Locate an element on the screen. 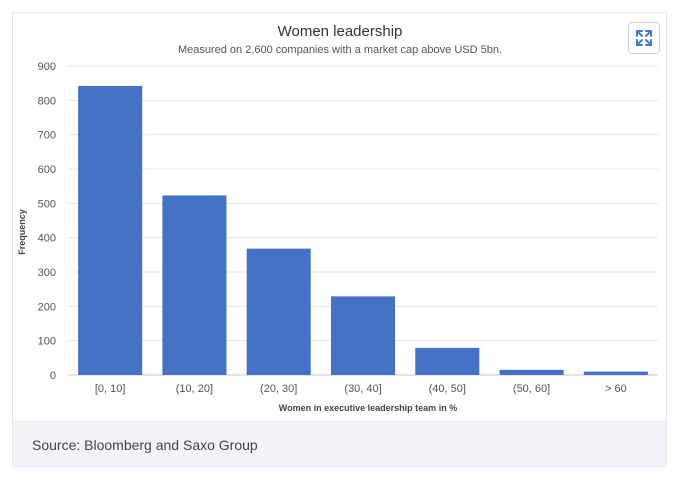 The image size is (681, 484). y-tick-label: 600 is located at coordinates (47, 170).